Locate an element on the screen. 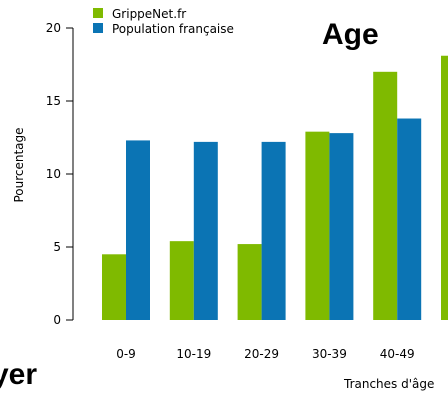  x-tick-label: 20-29 is located at coordinates (261, 354).